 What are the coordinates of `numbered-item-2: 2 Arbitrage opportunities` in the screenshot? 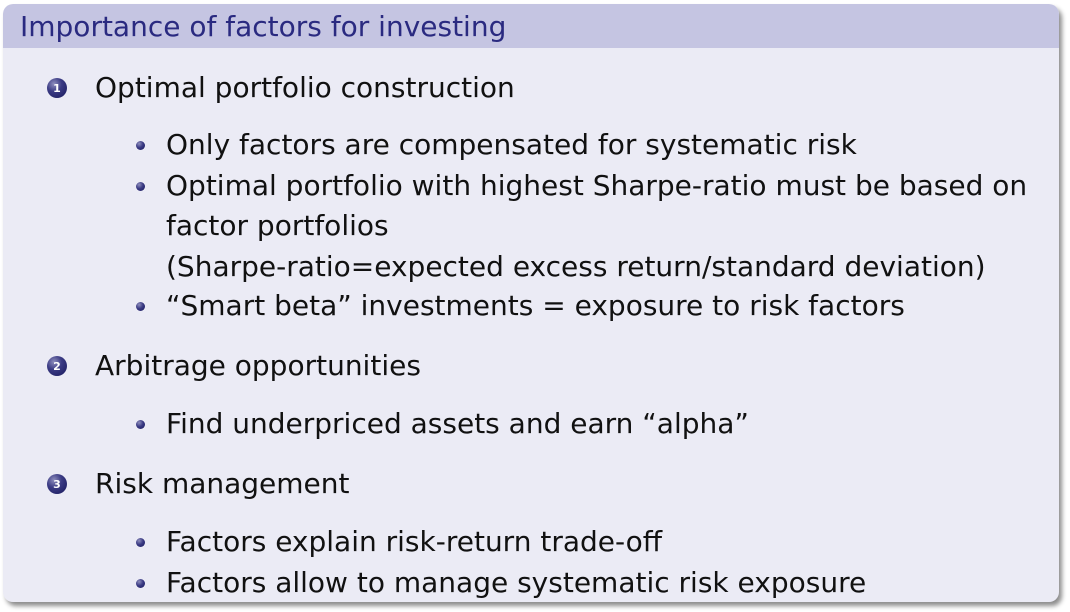 It's located at (234, 366).